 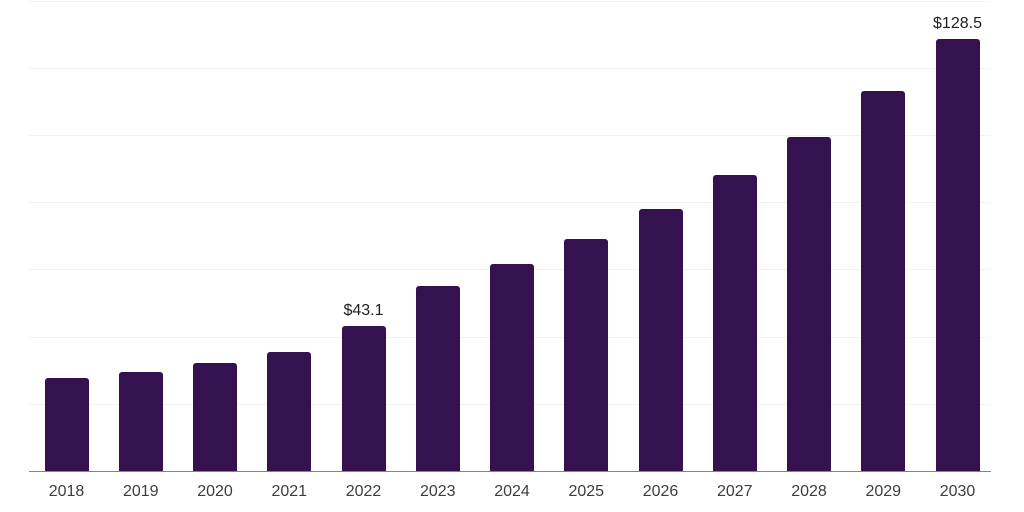 I want to click on x-axis-line, so click(x=510, y=471).